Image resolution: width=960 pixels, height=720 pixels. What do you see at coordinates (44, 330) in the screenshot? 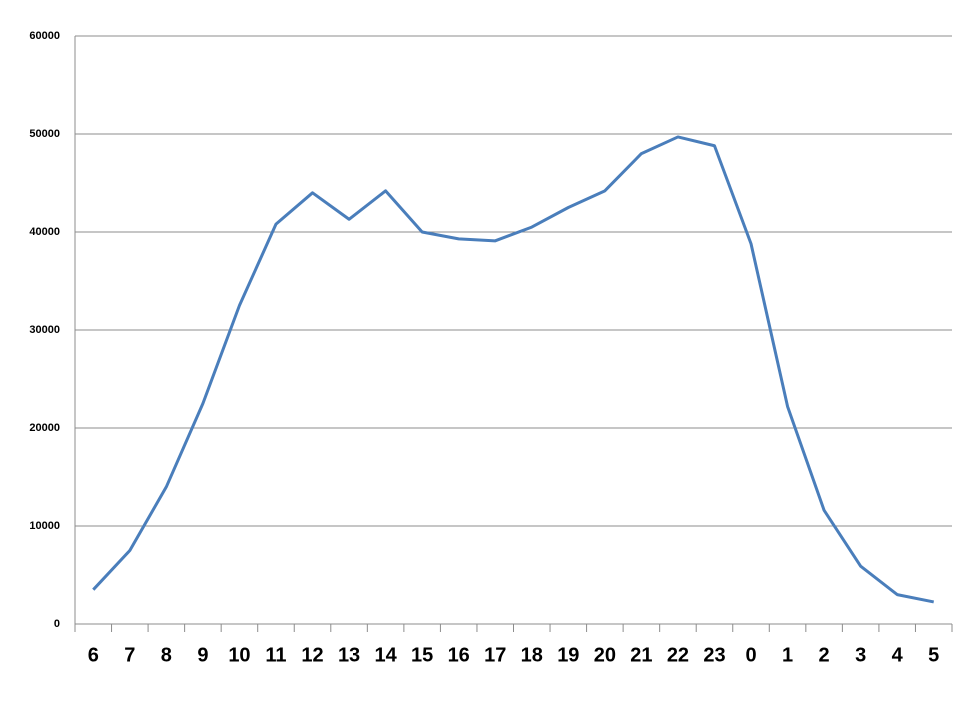
I see `y-tick-label: 30000` at bounding box center [44, 330].